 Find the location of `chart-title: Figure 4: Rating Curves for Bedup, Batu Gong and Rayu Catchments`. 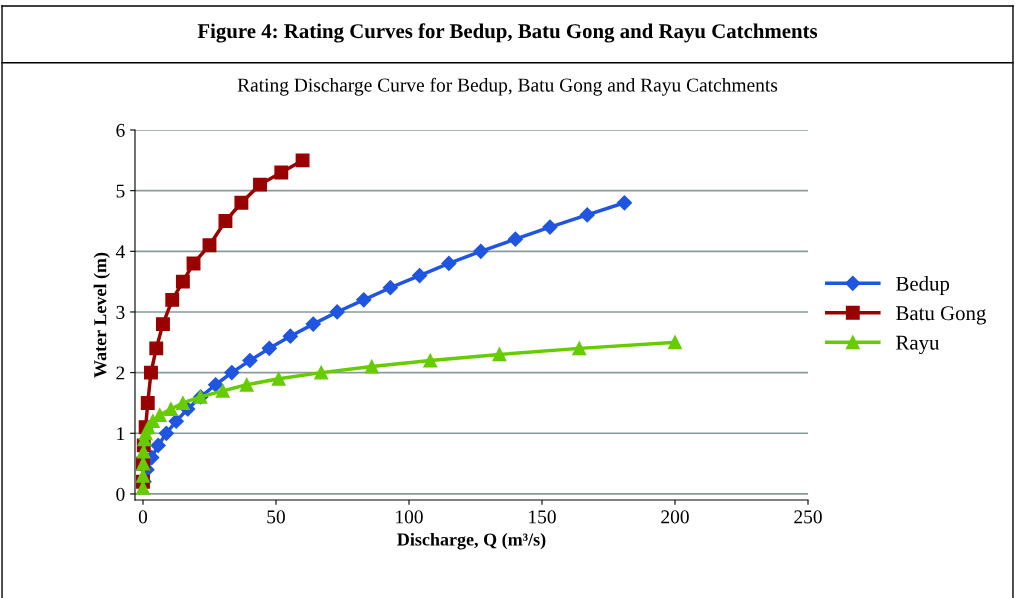

chart-title: Figure 4: Rating Curves for Bedup, Batu Gong and Rayu Catchments is located at coordinates (507, 33).